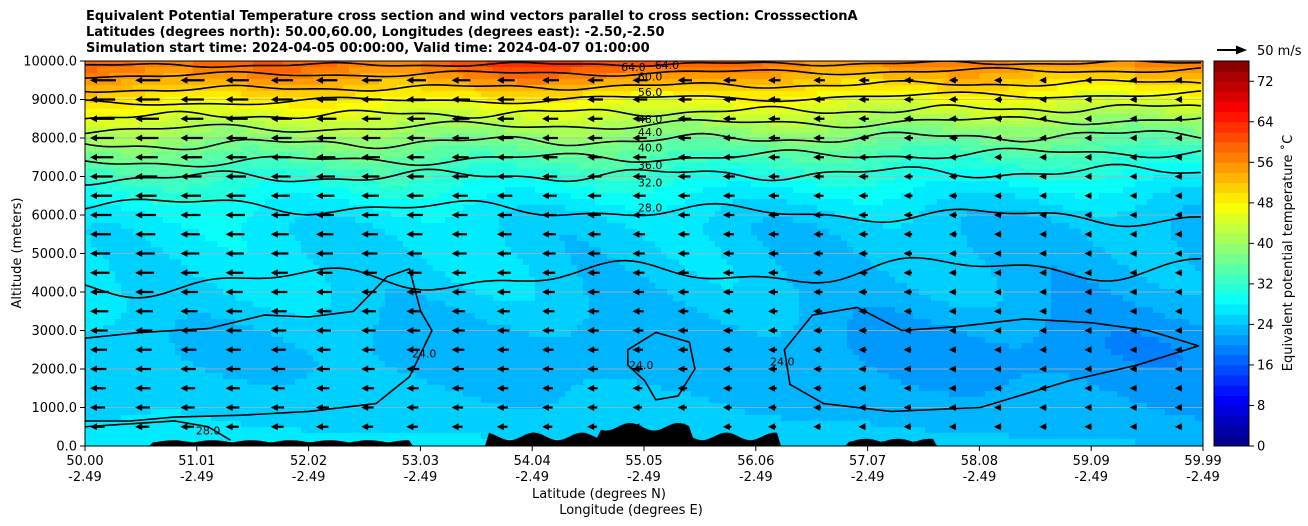  What do you see at coordinates (755, 461) in the screenshot?
I see `x-tick-label-lat: 56.06` at bounding box center [755, 461].